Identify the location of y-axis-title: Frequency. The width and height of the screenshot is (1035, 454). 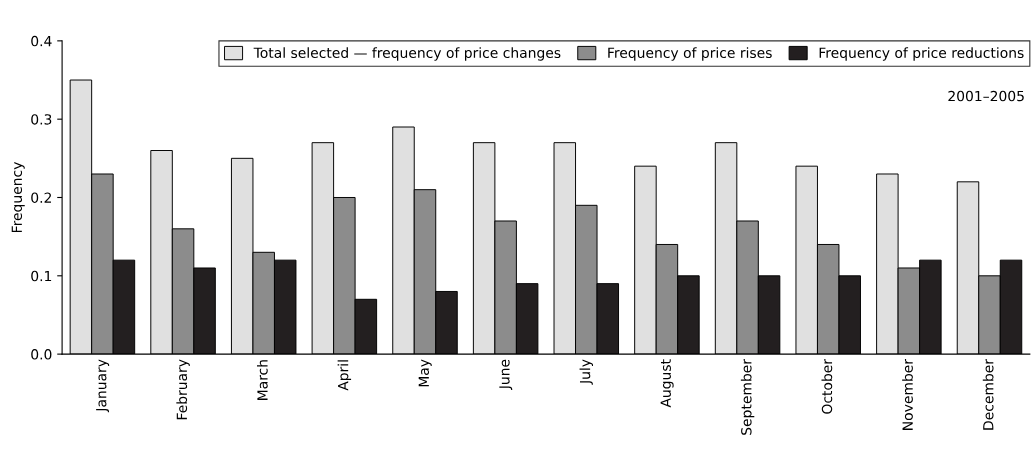
(18, 197).